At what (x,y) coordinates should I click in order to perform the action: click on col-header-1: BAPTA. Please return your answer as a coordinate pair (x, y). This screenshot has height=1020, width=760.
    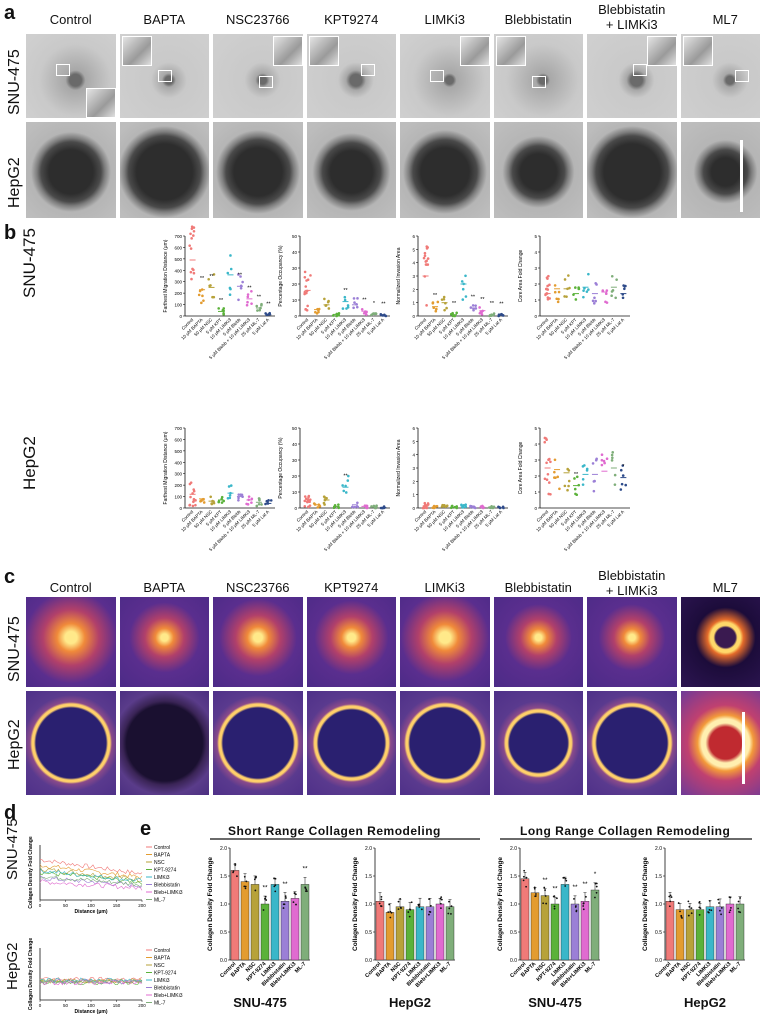
    Looking at the image, I should click on (164, 19).